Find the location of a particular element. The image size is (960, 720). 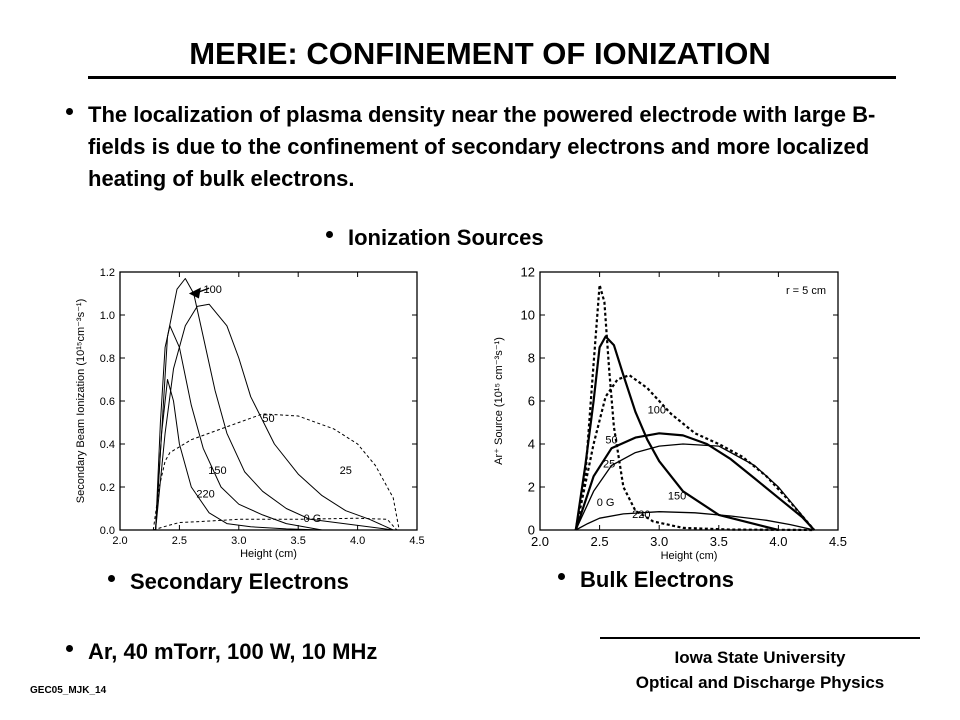

slide-title: MERIE: CONFINEMENT OF IONIZATION is located at coordinates (480, 53).